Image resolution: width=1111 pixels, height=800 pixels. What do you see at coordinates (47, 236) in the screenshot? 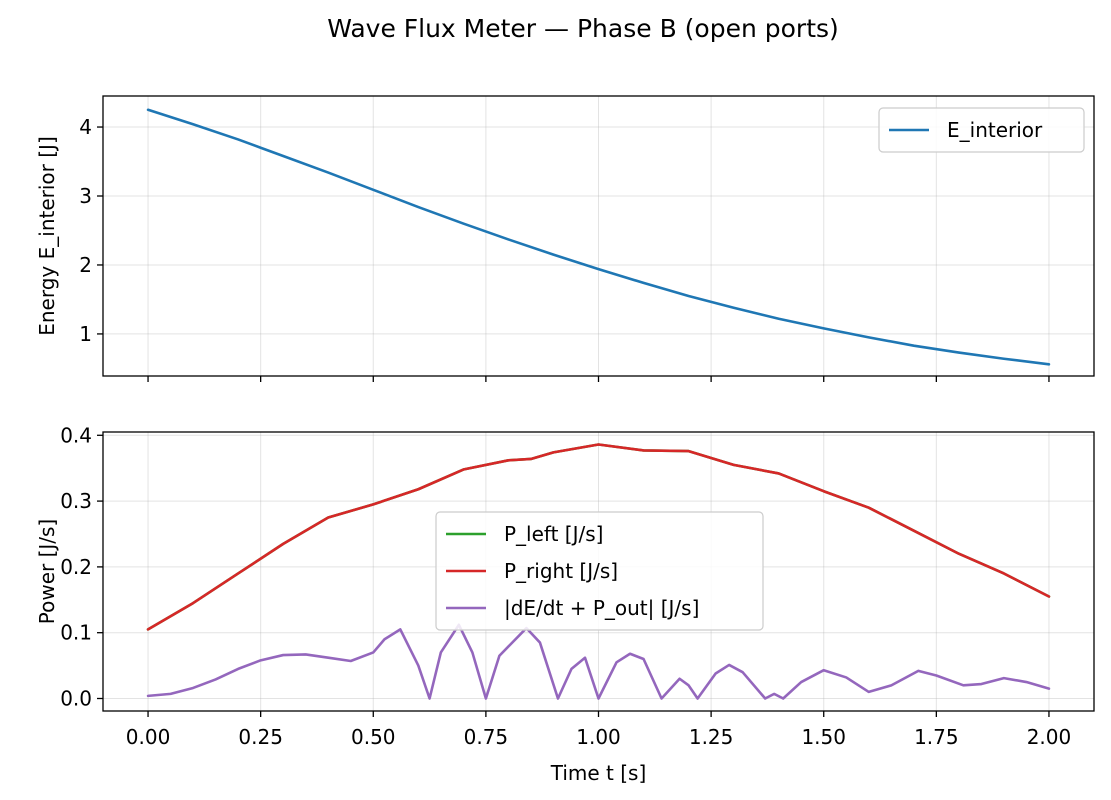
I see `y-axis-label: Energy E_interior [J]` at bounding box center [47, 236].